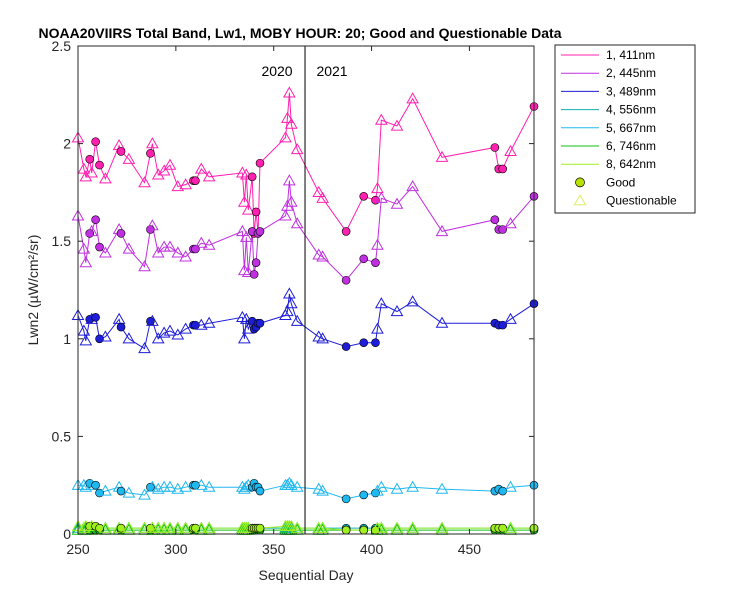 This screenshot has height=600, width=750. I want to click on x-tick-label: 350, so click(274, 549).